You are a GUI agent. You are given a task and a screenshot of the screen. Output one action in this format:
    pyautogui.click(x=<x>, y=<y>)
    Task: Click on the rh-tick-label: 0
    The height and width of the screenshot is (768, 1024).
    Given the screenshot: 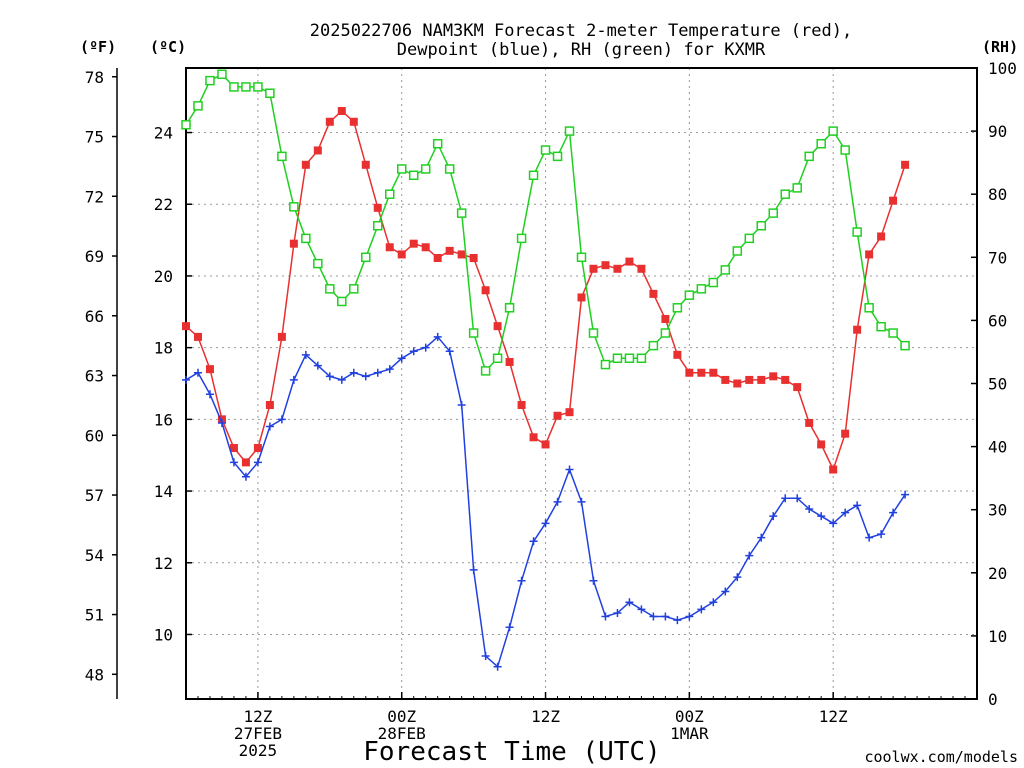 What is the action you would take?
    pyautogui.click(x=993, y=699)
    